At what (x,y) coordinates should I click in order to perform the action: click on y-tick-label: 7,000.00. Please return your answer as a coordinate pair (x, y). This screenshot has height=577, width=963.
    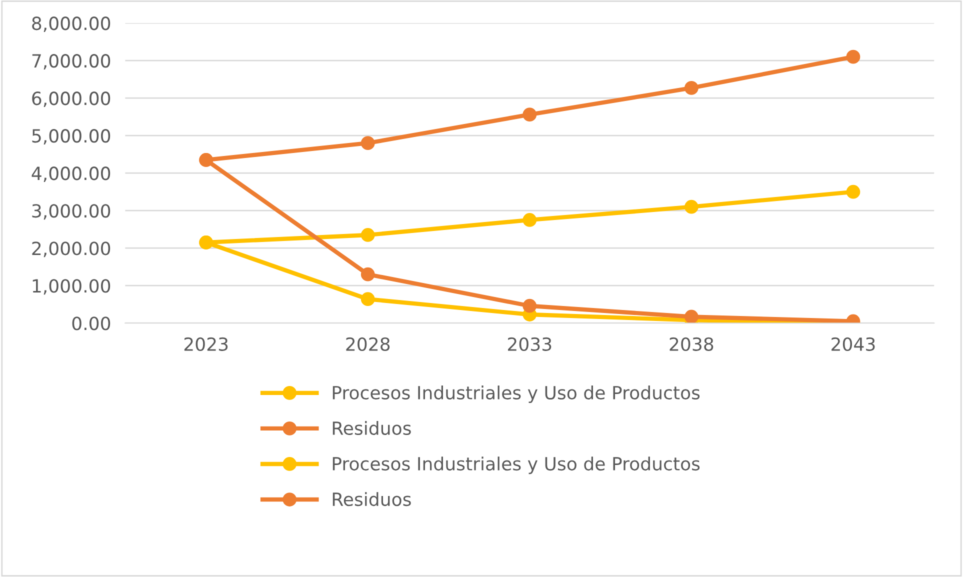
    Looking at the image, I should click on (71, 62).